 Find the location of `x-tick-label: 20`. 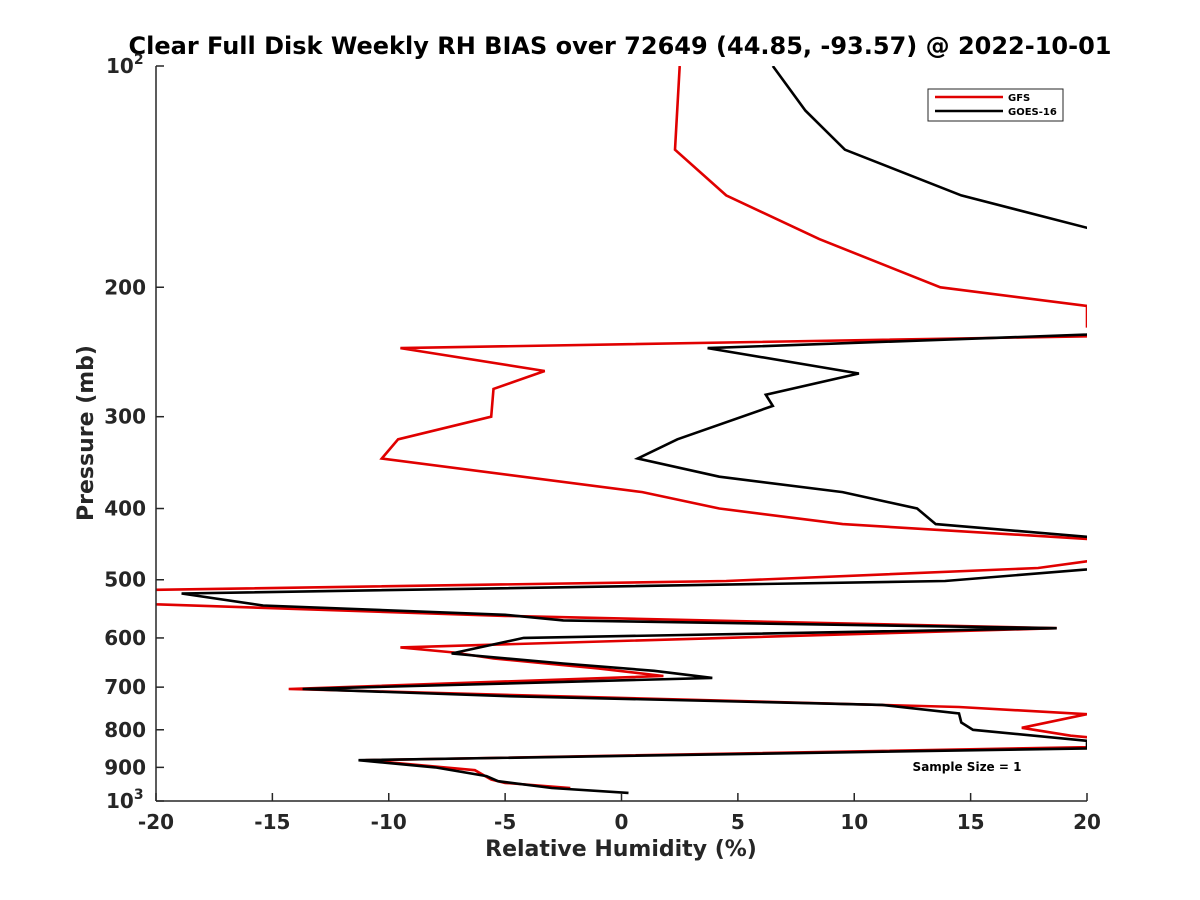

x-tick-label: 20 is located at coordinates (1087, 822).